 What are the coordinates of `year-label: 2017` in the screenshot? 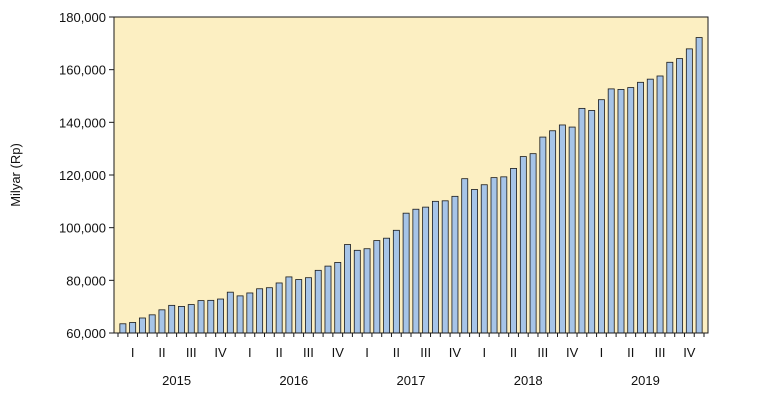 It's located at (411, 380).